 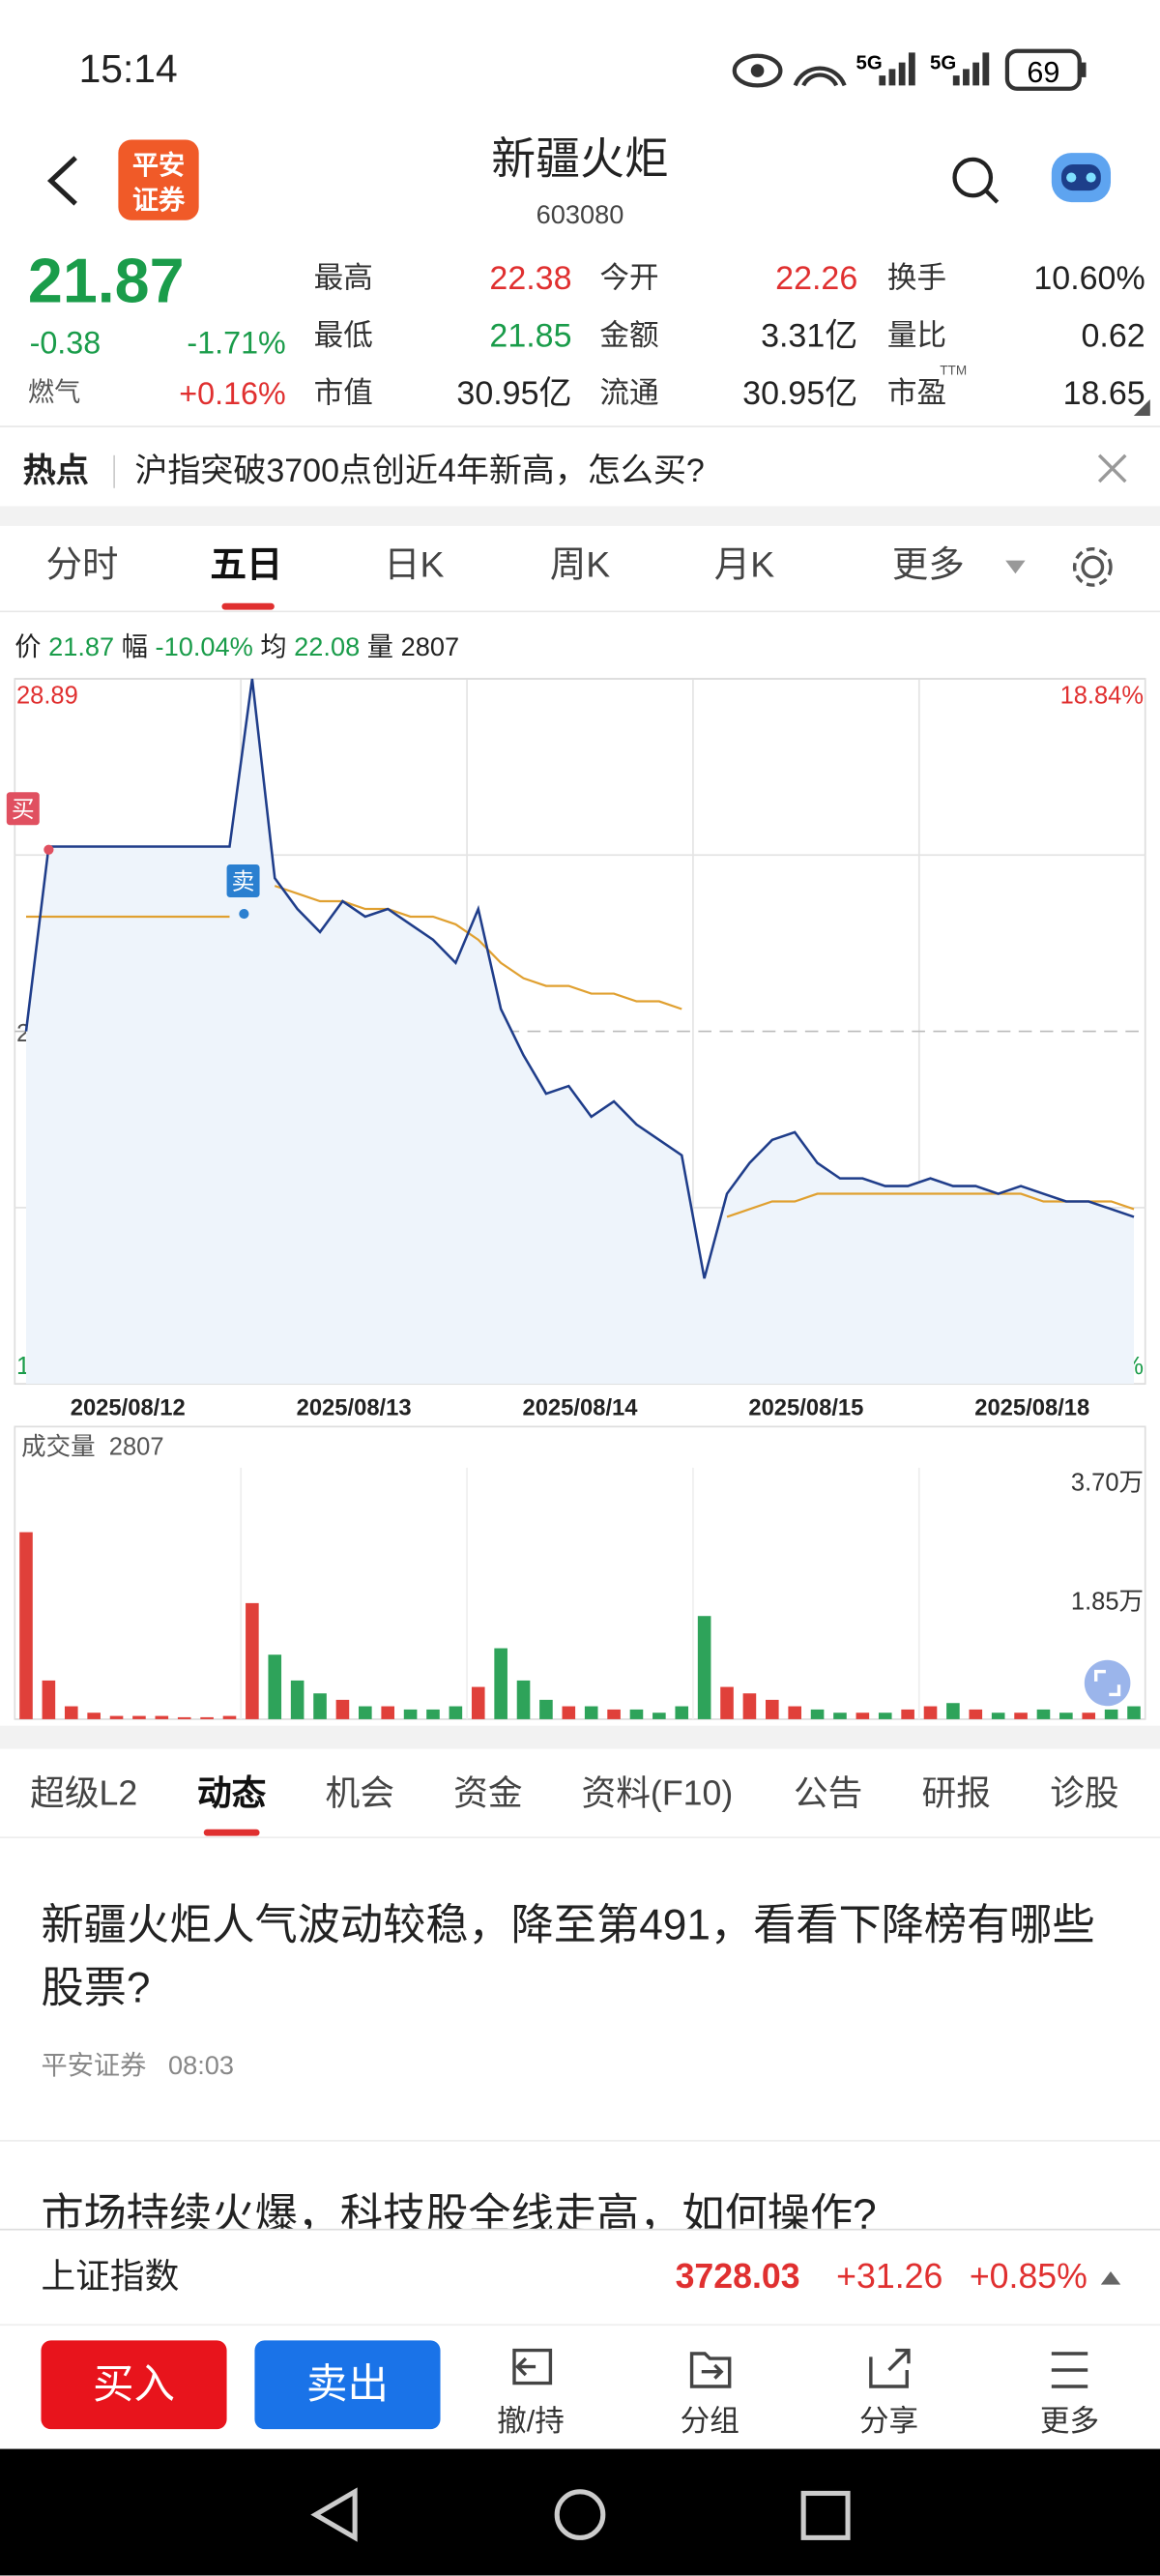 I want to click on chart-tab: 月K, so click(x=744, y=564).